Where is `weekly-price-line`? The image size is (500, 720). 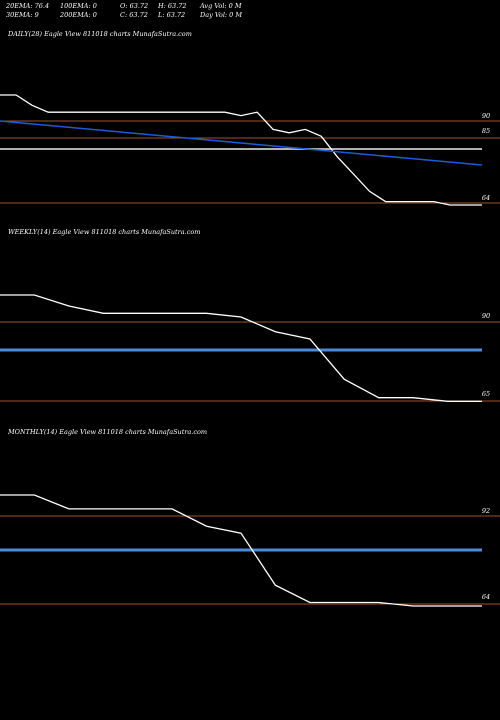
weekly-price-line is located at coordinates (241, 348).